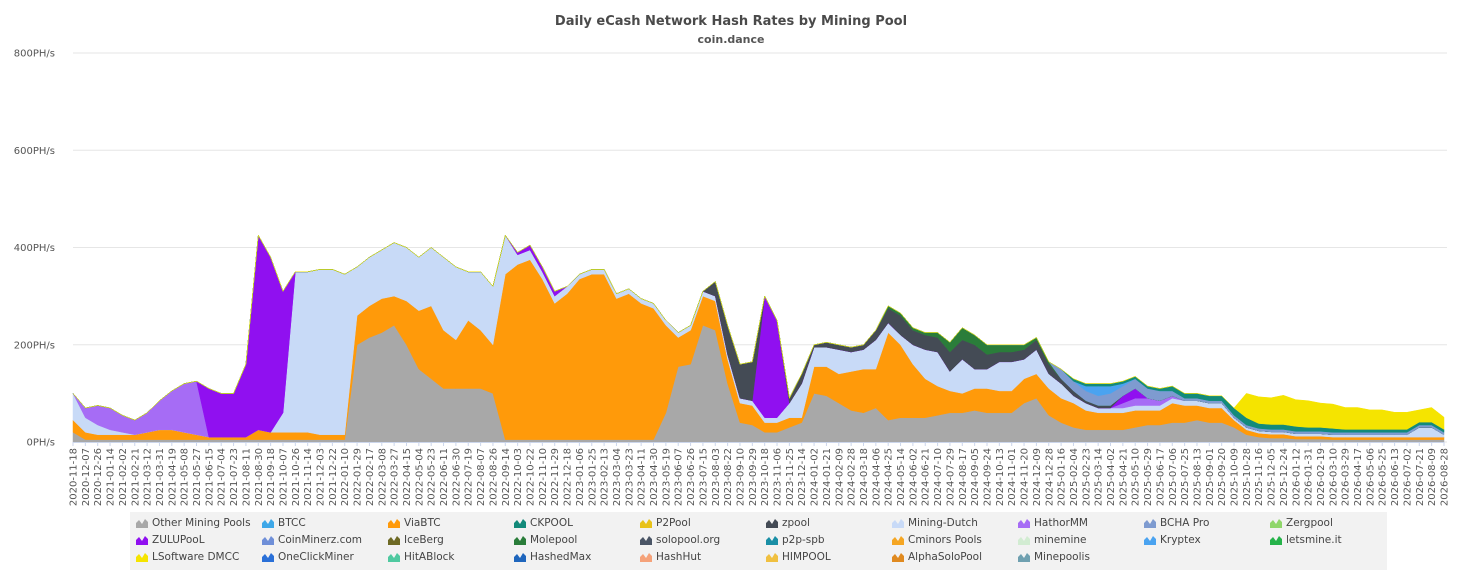  I want to click on x-tick-label: 2023-04-30, so click(654, 477).